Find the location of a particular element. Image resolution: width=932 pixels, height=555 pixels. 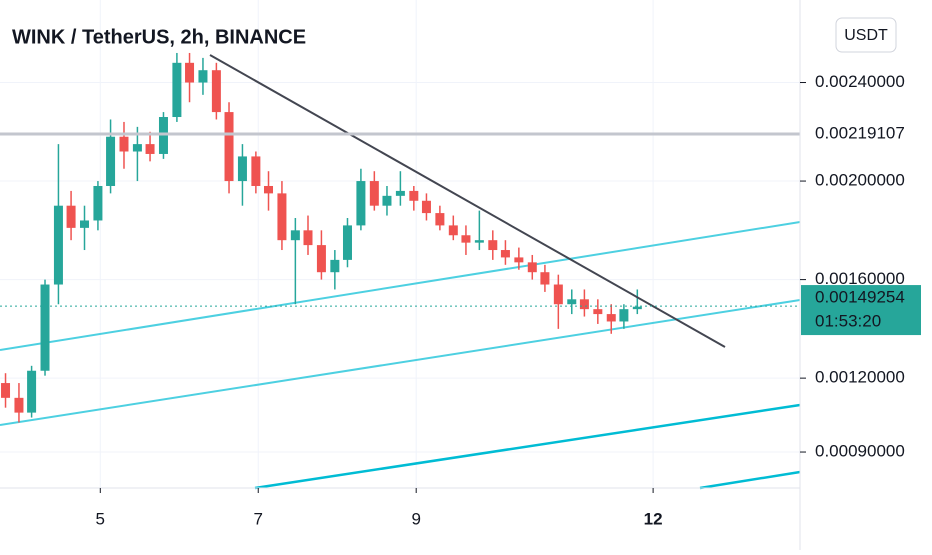

countdown-label: 01:53:20 is located at coordinates (848, 321).